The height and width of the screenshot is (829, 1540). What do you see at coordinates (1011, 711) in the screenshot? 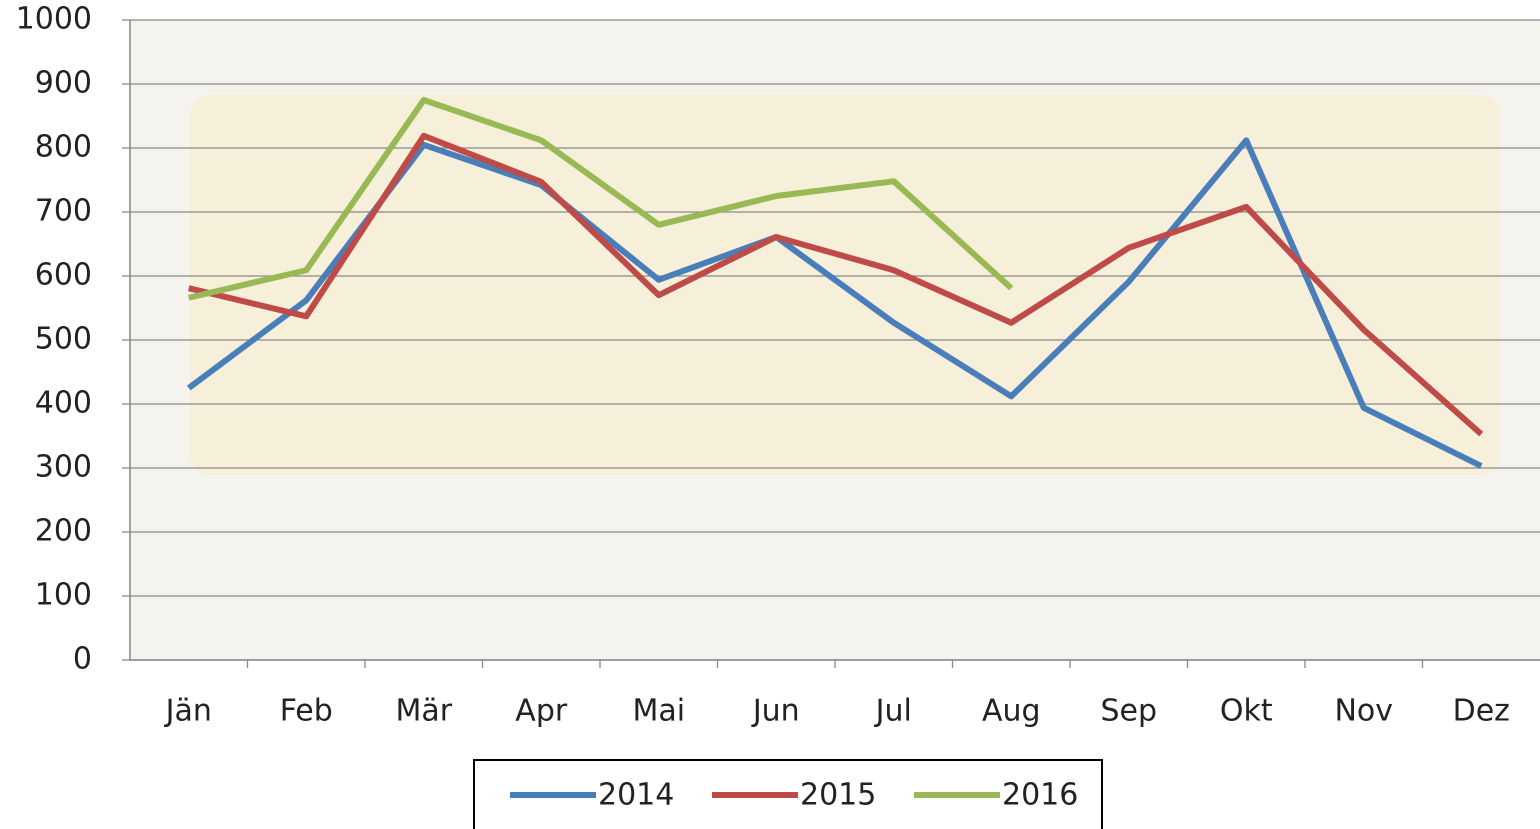
I see `x-tick-label: Aug` at bounding box center [1011, 711].